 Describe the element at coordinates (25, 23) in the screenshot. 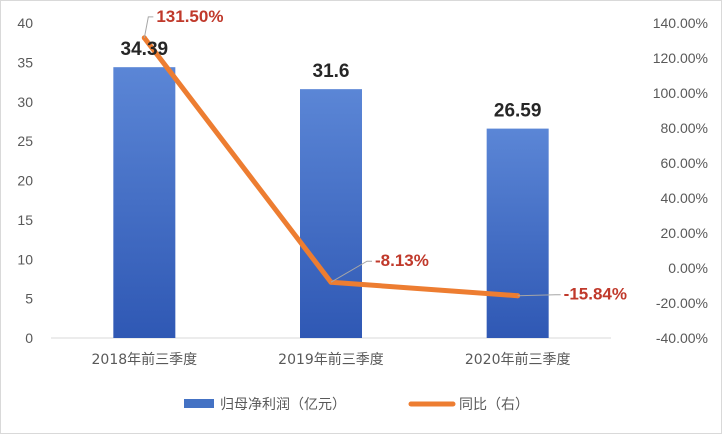

I see `left-tick-label: 40` at that location.